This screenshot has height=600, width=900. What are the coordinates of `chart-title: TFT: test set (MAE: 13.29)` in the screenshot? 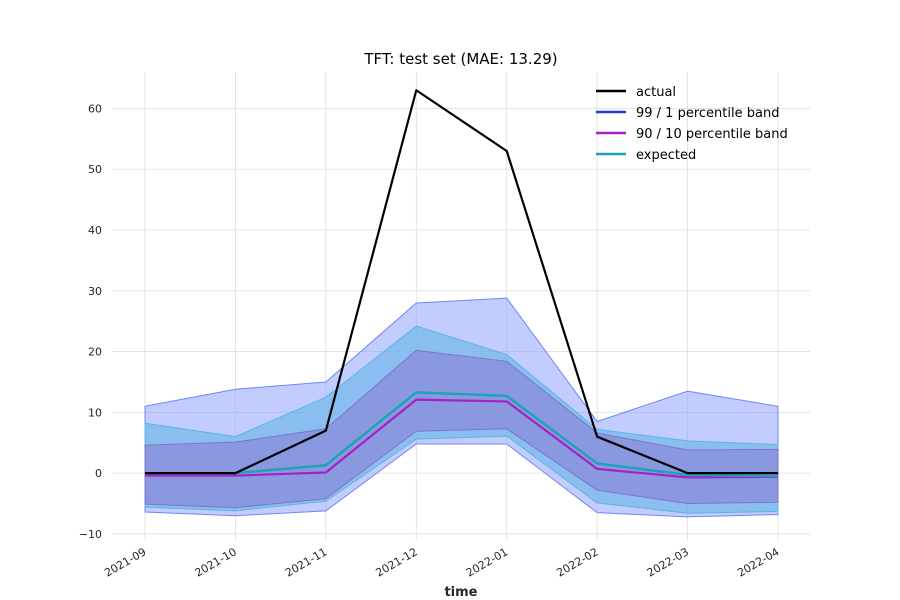 It's located at (460, 59).